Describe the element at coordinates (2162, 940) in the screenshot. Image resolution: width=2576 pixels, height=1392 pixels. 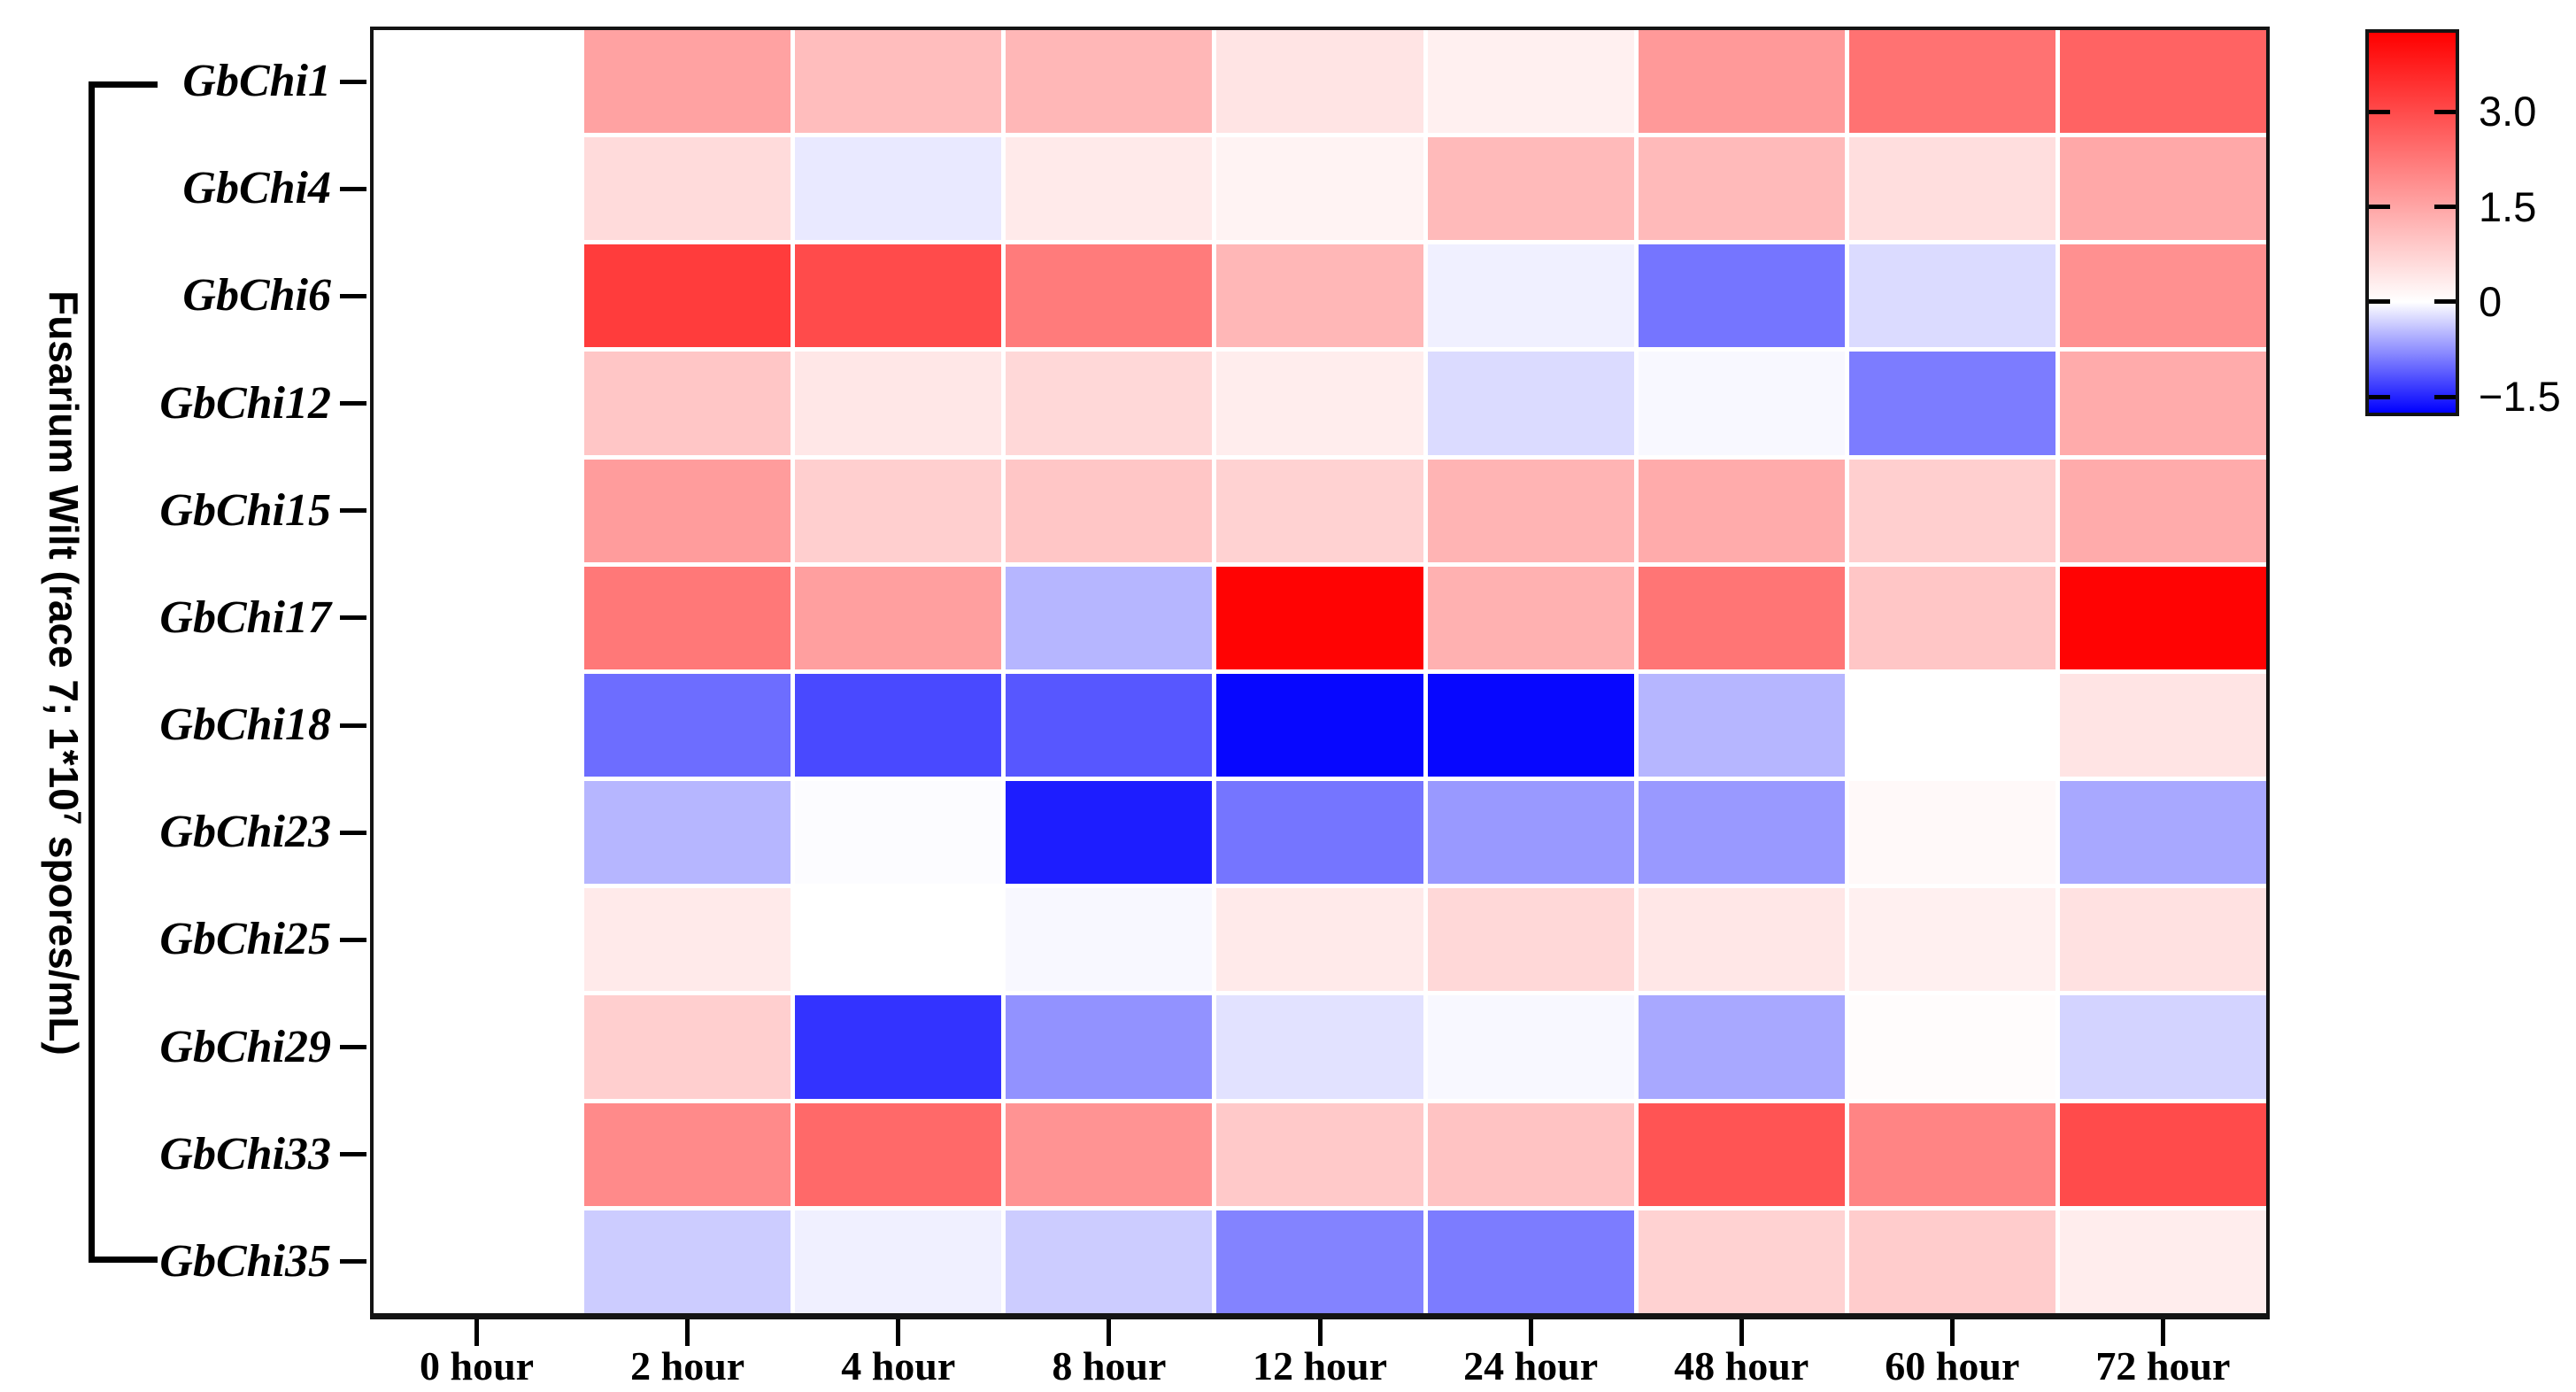
I see `heatmap-cell-GbChi25-72hour` at that location.